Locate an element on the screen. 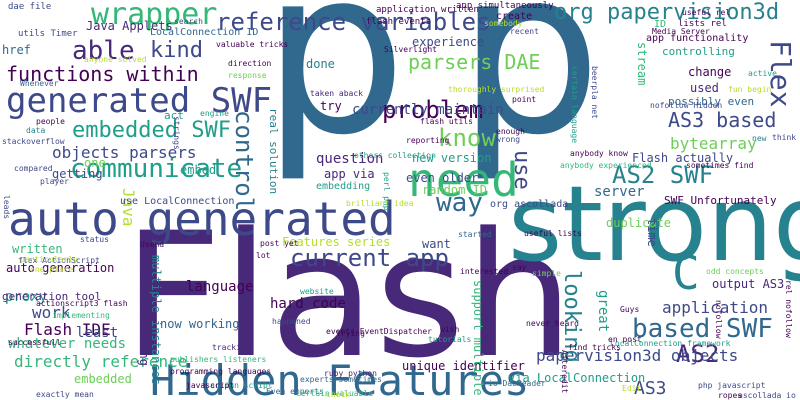 The width and height of the screenshot is (800, 400). cloud-word: Flash IDE is located at coordinates (67, 329).